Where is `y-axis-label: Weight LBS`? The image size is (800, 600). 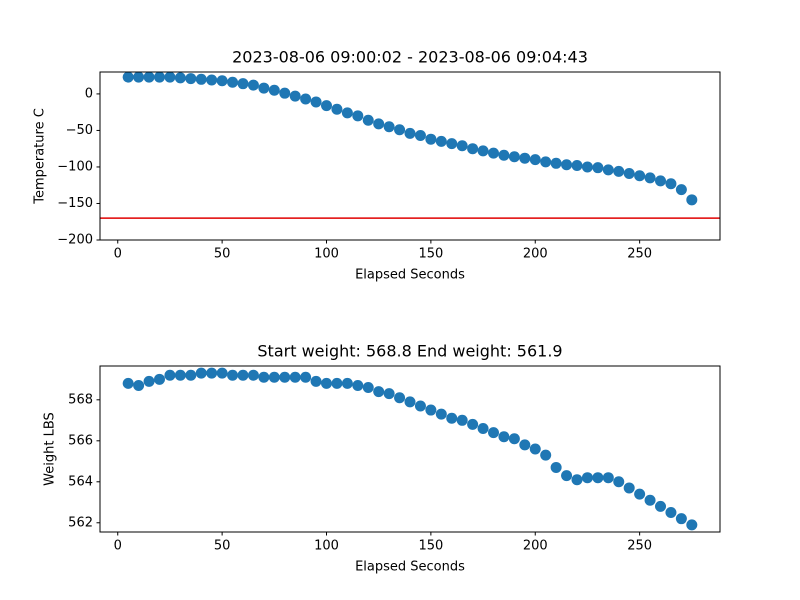 y-axis-label: Weight LBS is located at coordinates (50, 449).